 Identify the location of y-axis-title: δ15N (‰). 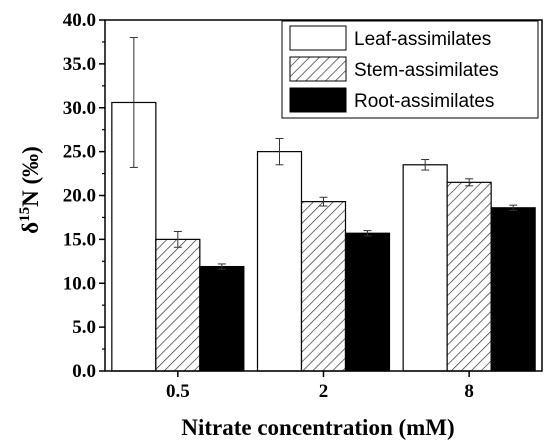
(30, 190).